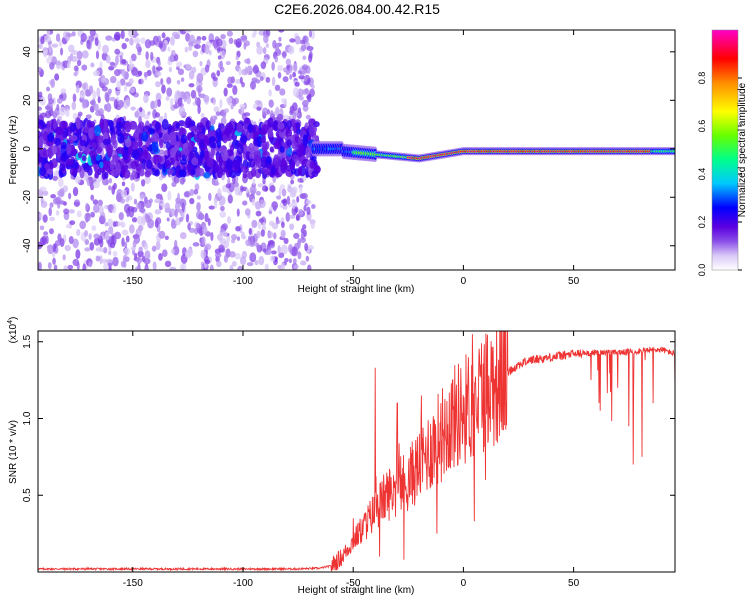 The width and height of the screenshot is (750, 600). Describe the element at coordinates (725, 150) in the screenshot. I see `colorbar-gradient` at that location.